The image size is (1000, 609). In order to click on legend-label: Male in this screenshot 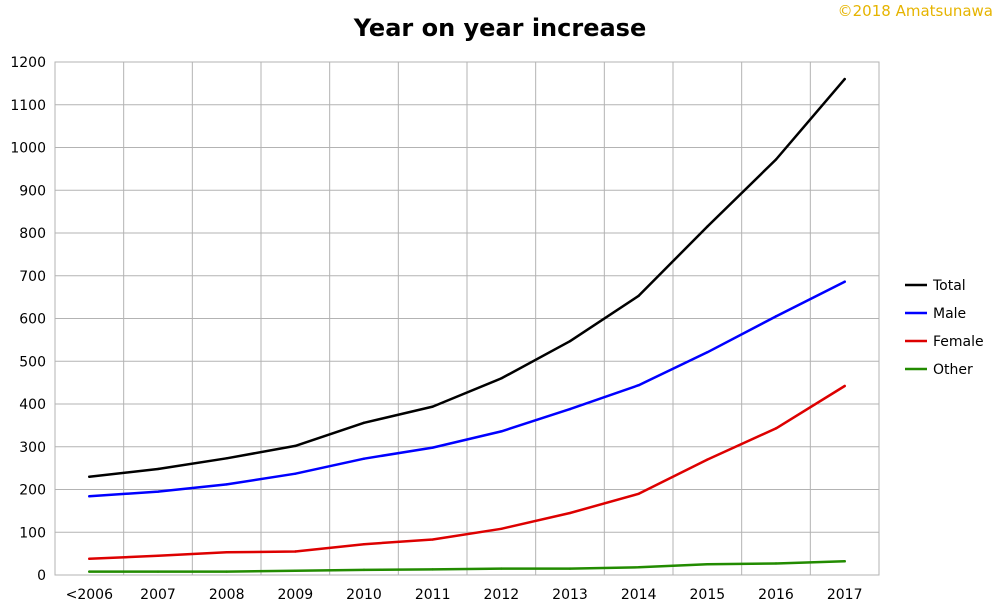, I will do `click(949, 314)`.